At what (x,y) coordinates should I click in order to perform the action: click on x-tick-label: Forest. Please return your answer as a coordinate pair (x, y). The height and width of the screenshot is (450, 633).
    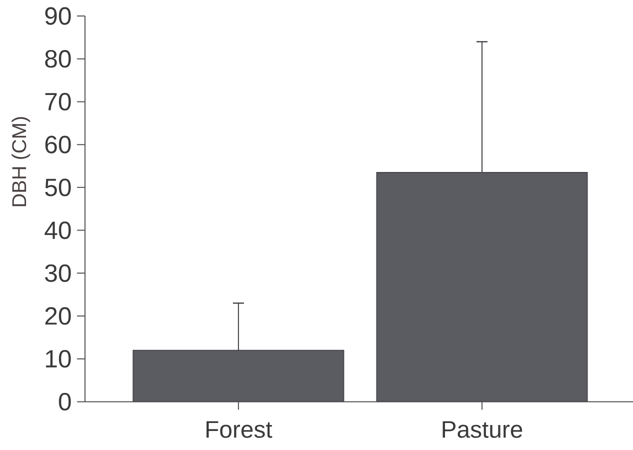
    Looking at the image, I should click on (239, 429).